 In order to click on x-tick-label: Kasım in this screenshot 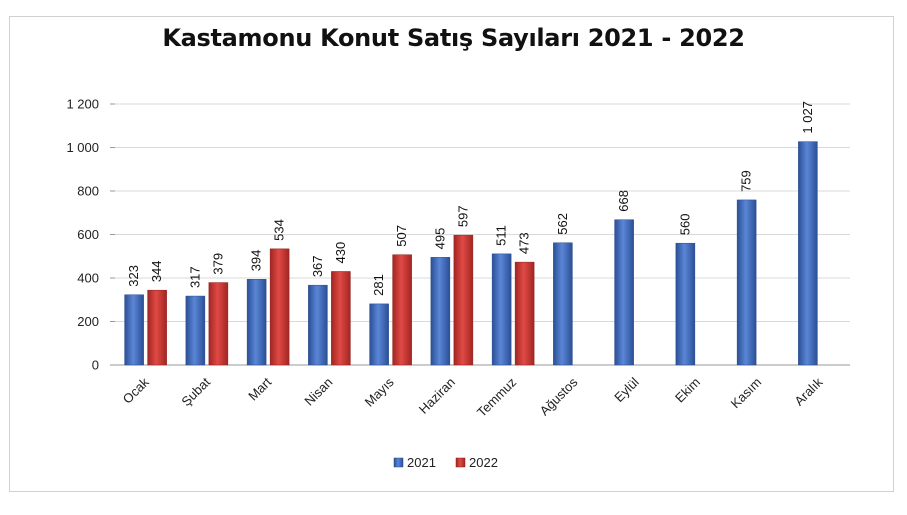, I will do `click(746, 393)`.